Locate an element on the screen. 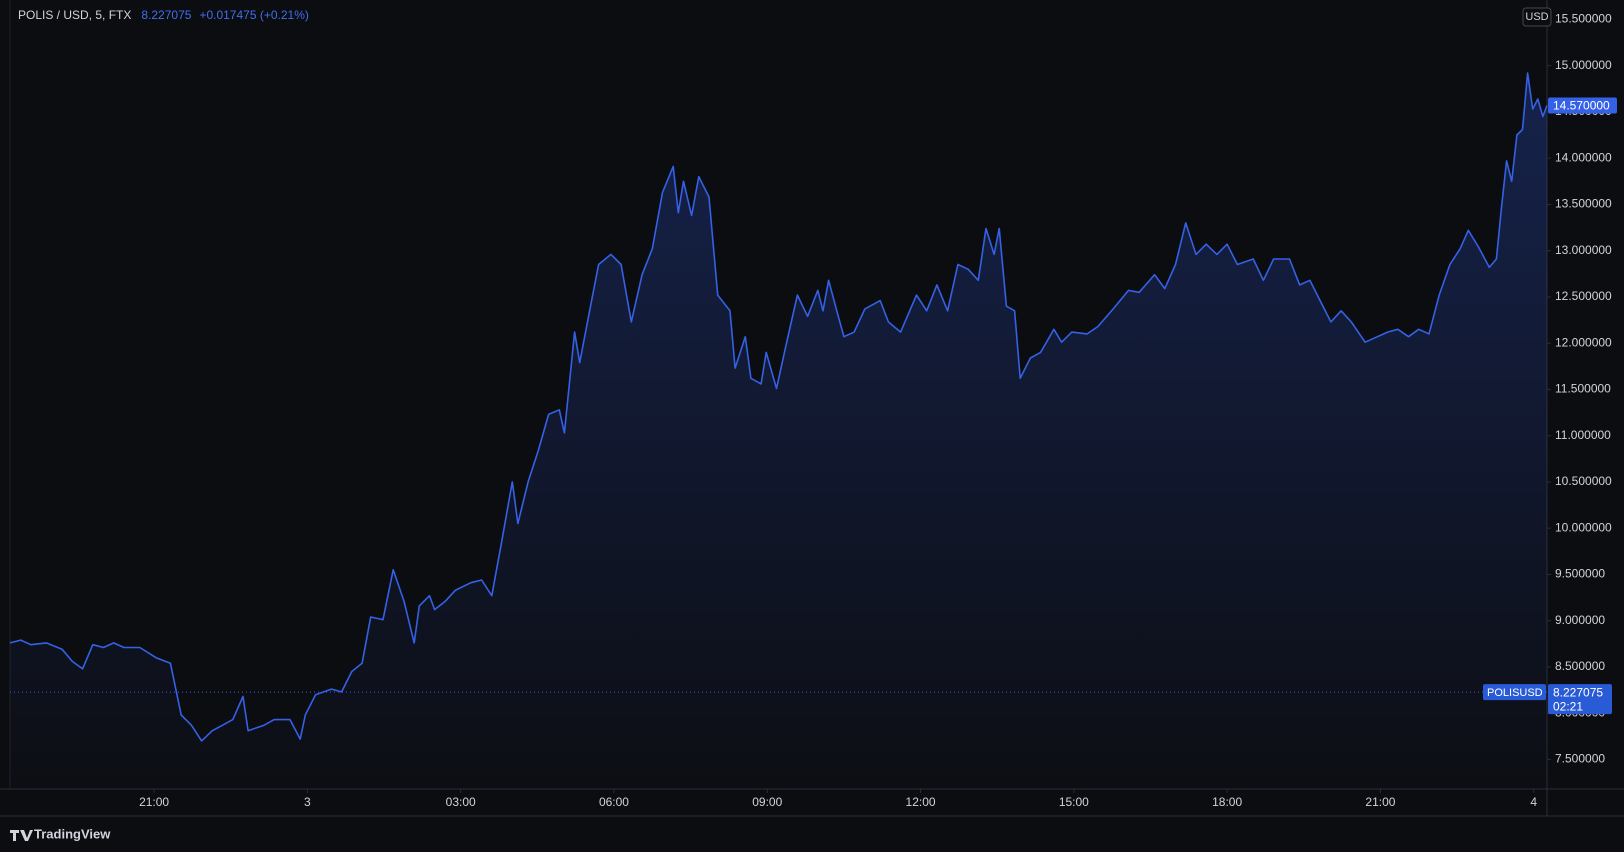  y-tick-label: 14.000000 is located at coordinates (1583, 157).